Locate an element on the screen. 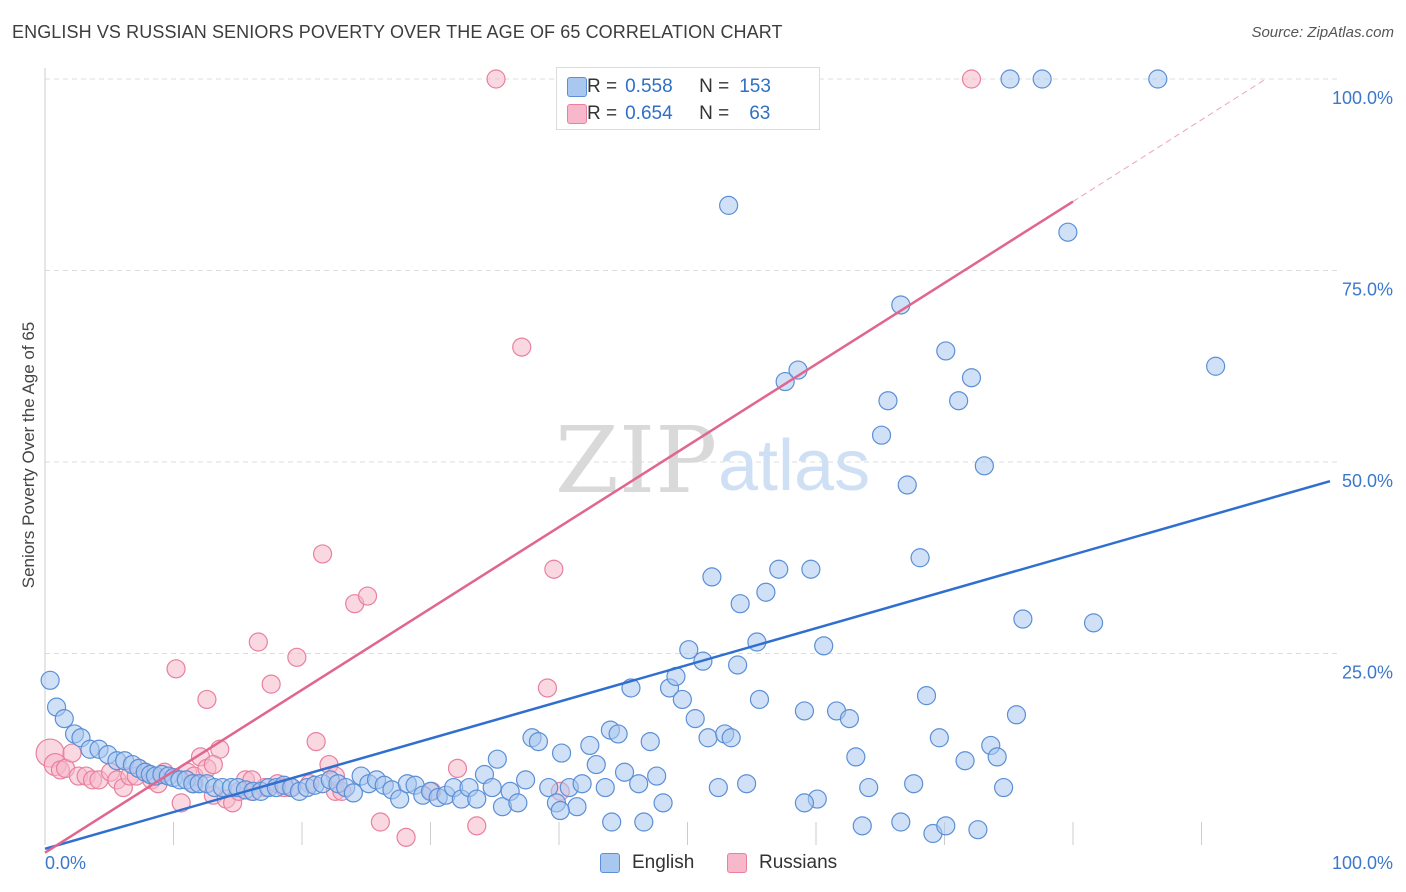 This screenshot has width=1406, height=892. bottom-legend-english: English is located at coordinates (647, 863).